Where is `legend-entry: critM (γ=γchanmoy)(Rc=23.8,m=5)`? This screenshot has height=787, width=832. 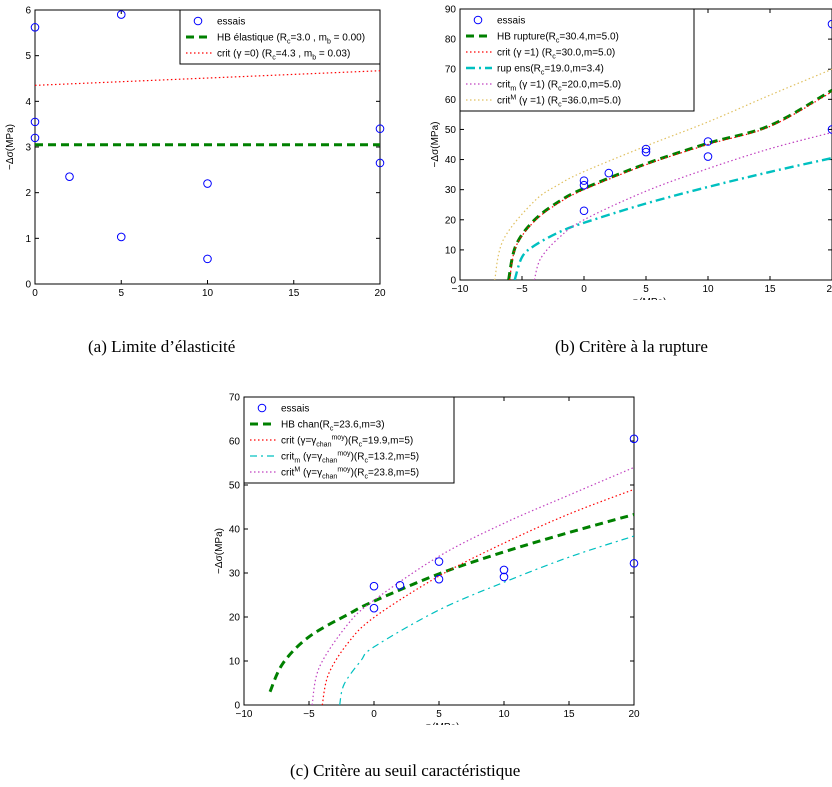 legend-entry: critM (γ=γchanmoy)(Rc=23.8,m=5) is located at coordinates (350, 474).